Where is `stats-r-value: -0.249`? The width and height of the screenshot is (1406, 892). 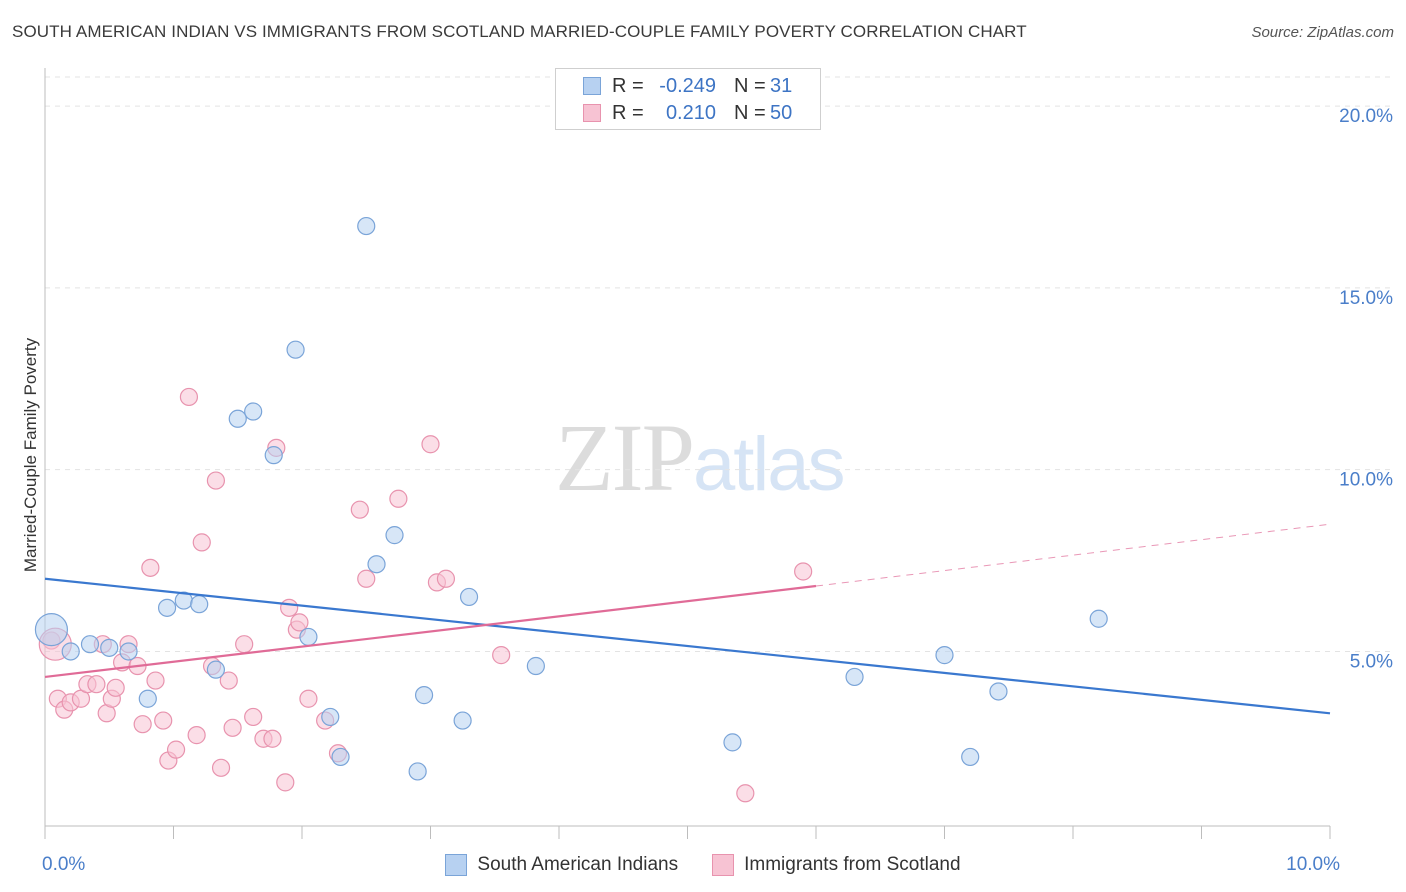
stats-r-value: -0.249 is located at coordinates (687, 86).